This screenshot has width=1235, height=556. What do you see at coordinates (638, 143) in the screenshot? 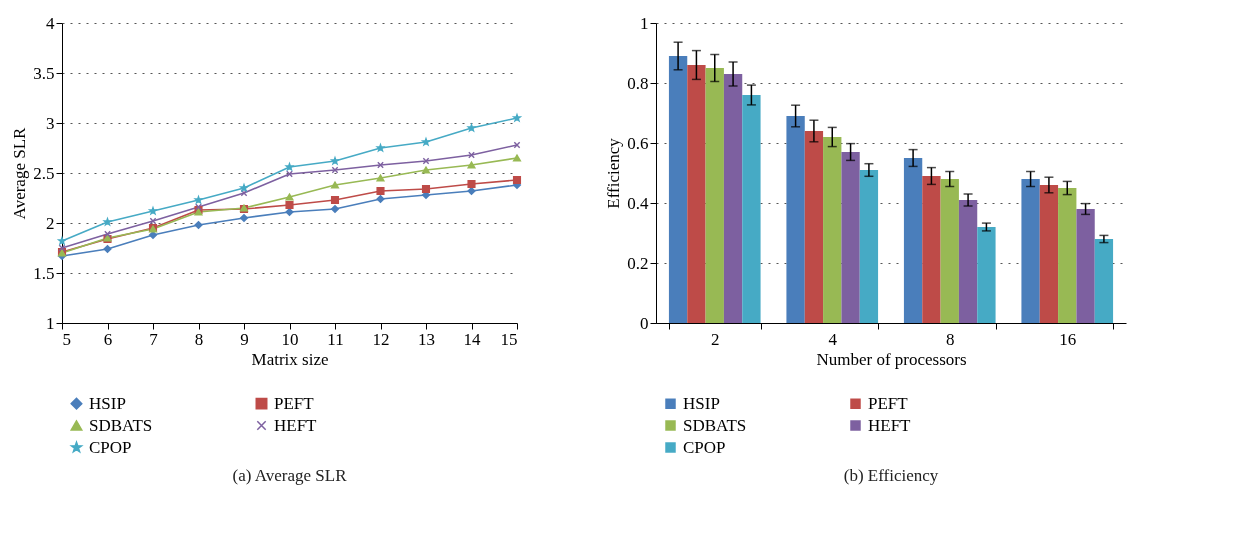
I see `y-tick-label: 0.6` at bounding box center [638, 143].